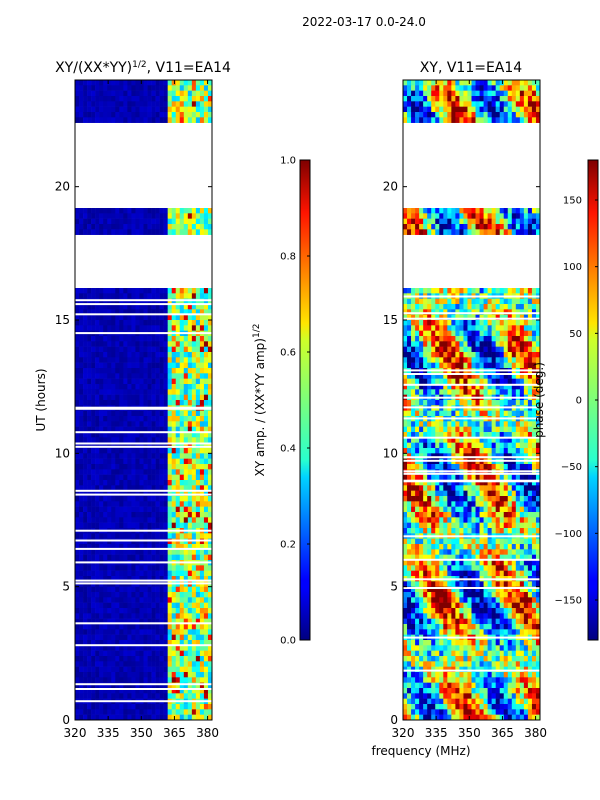 This screenshot has width=600, height=800. I want to click on flag-line, so click(143, 432).